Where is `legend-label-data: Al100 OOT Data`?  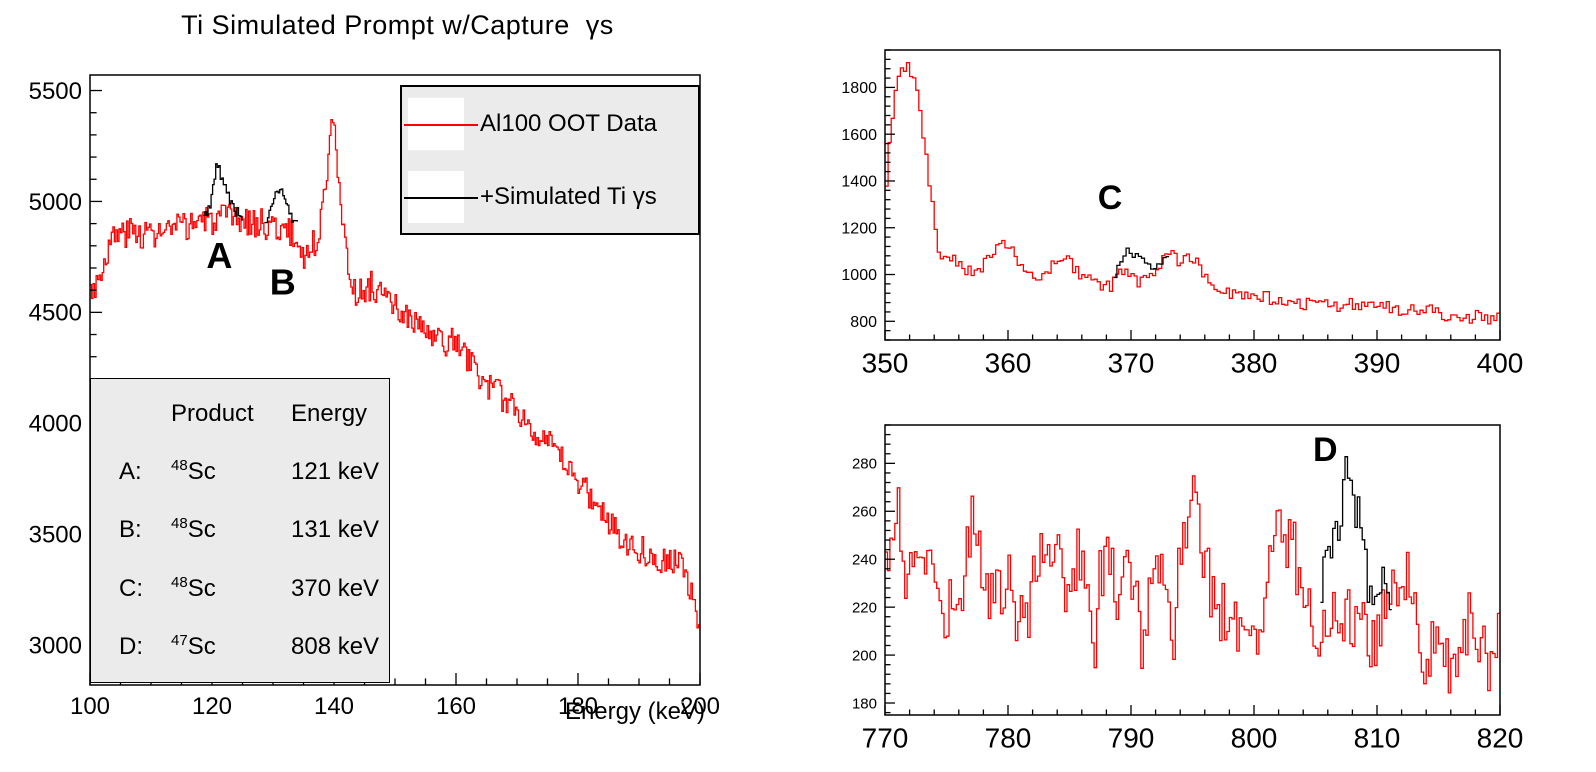
legend-label-data: Al100 OOT Data is located at coordinates (568, 123).